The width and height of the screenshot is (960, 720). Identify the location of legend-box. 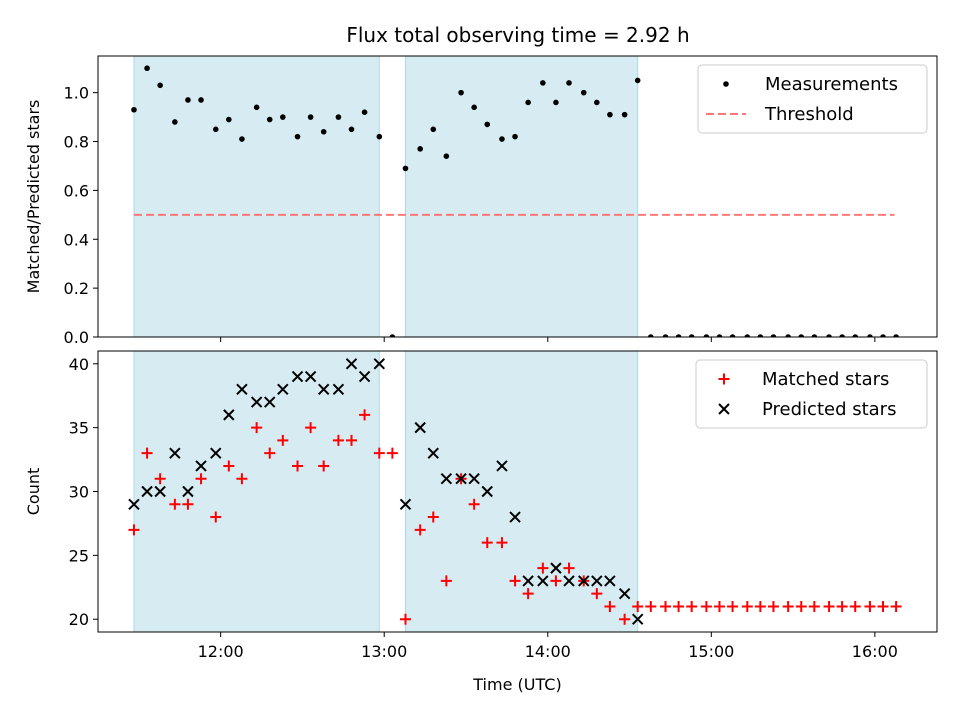
(811, 394).